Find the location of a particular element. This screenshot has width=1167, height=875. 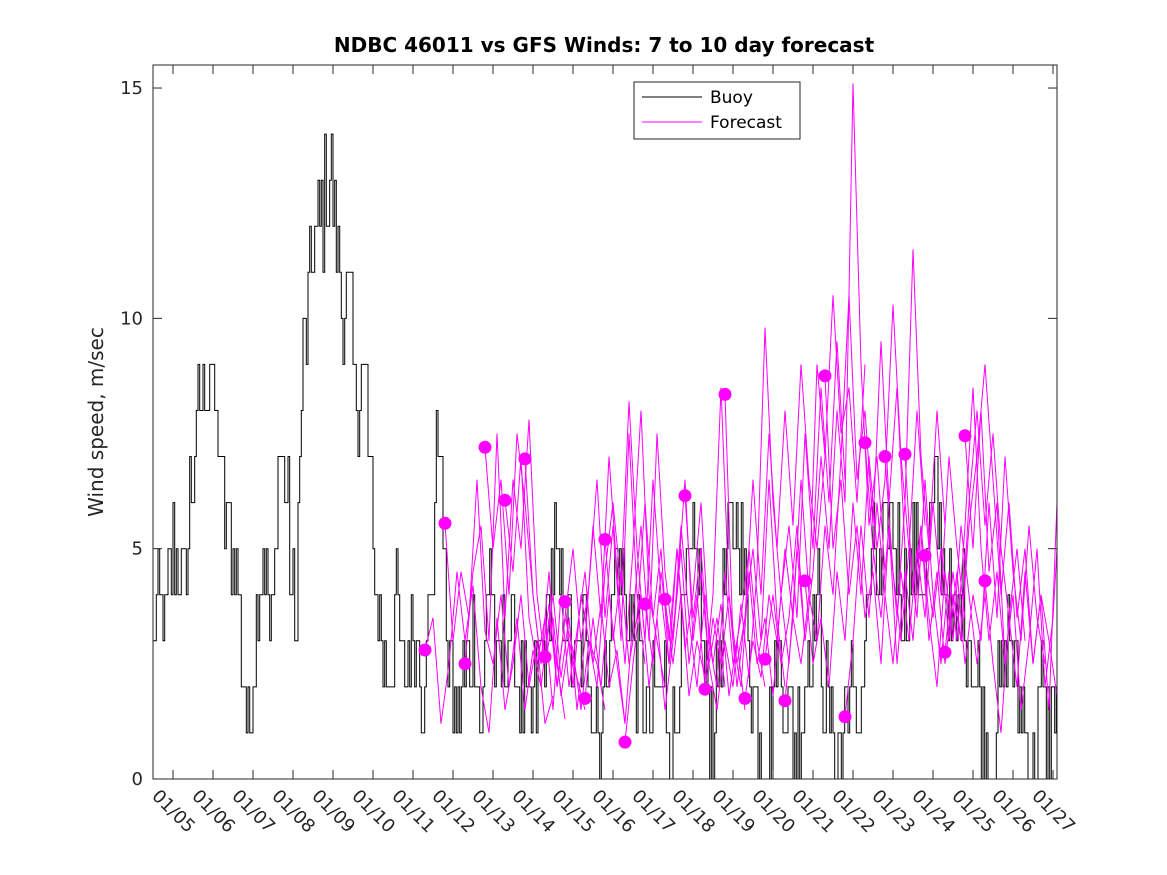

legend: Buoy Forecast is located at coordinates (717, 110).